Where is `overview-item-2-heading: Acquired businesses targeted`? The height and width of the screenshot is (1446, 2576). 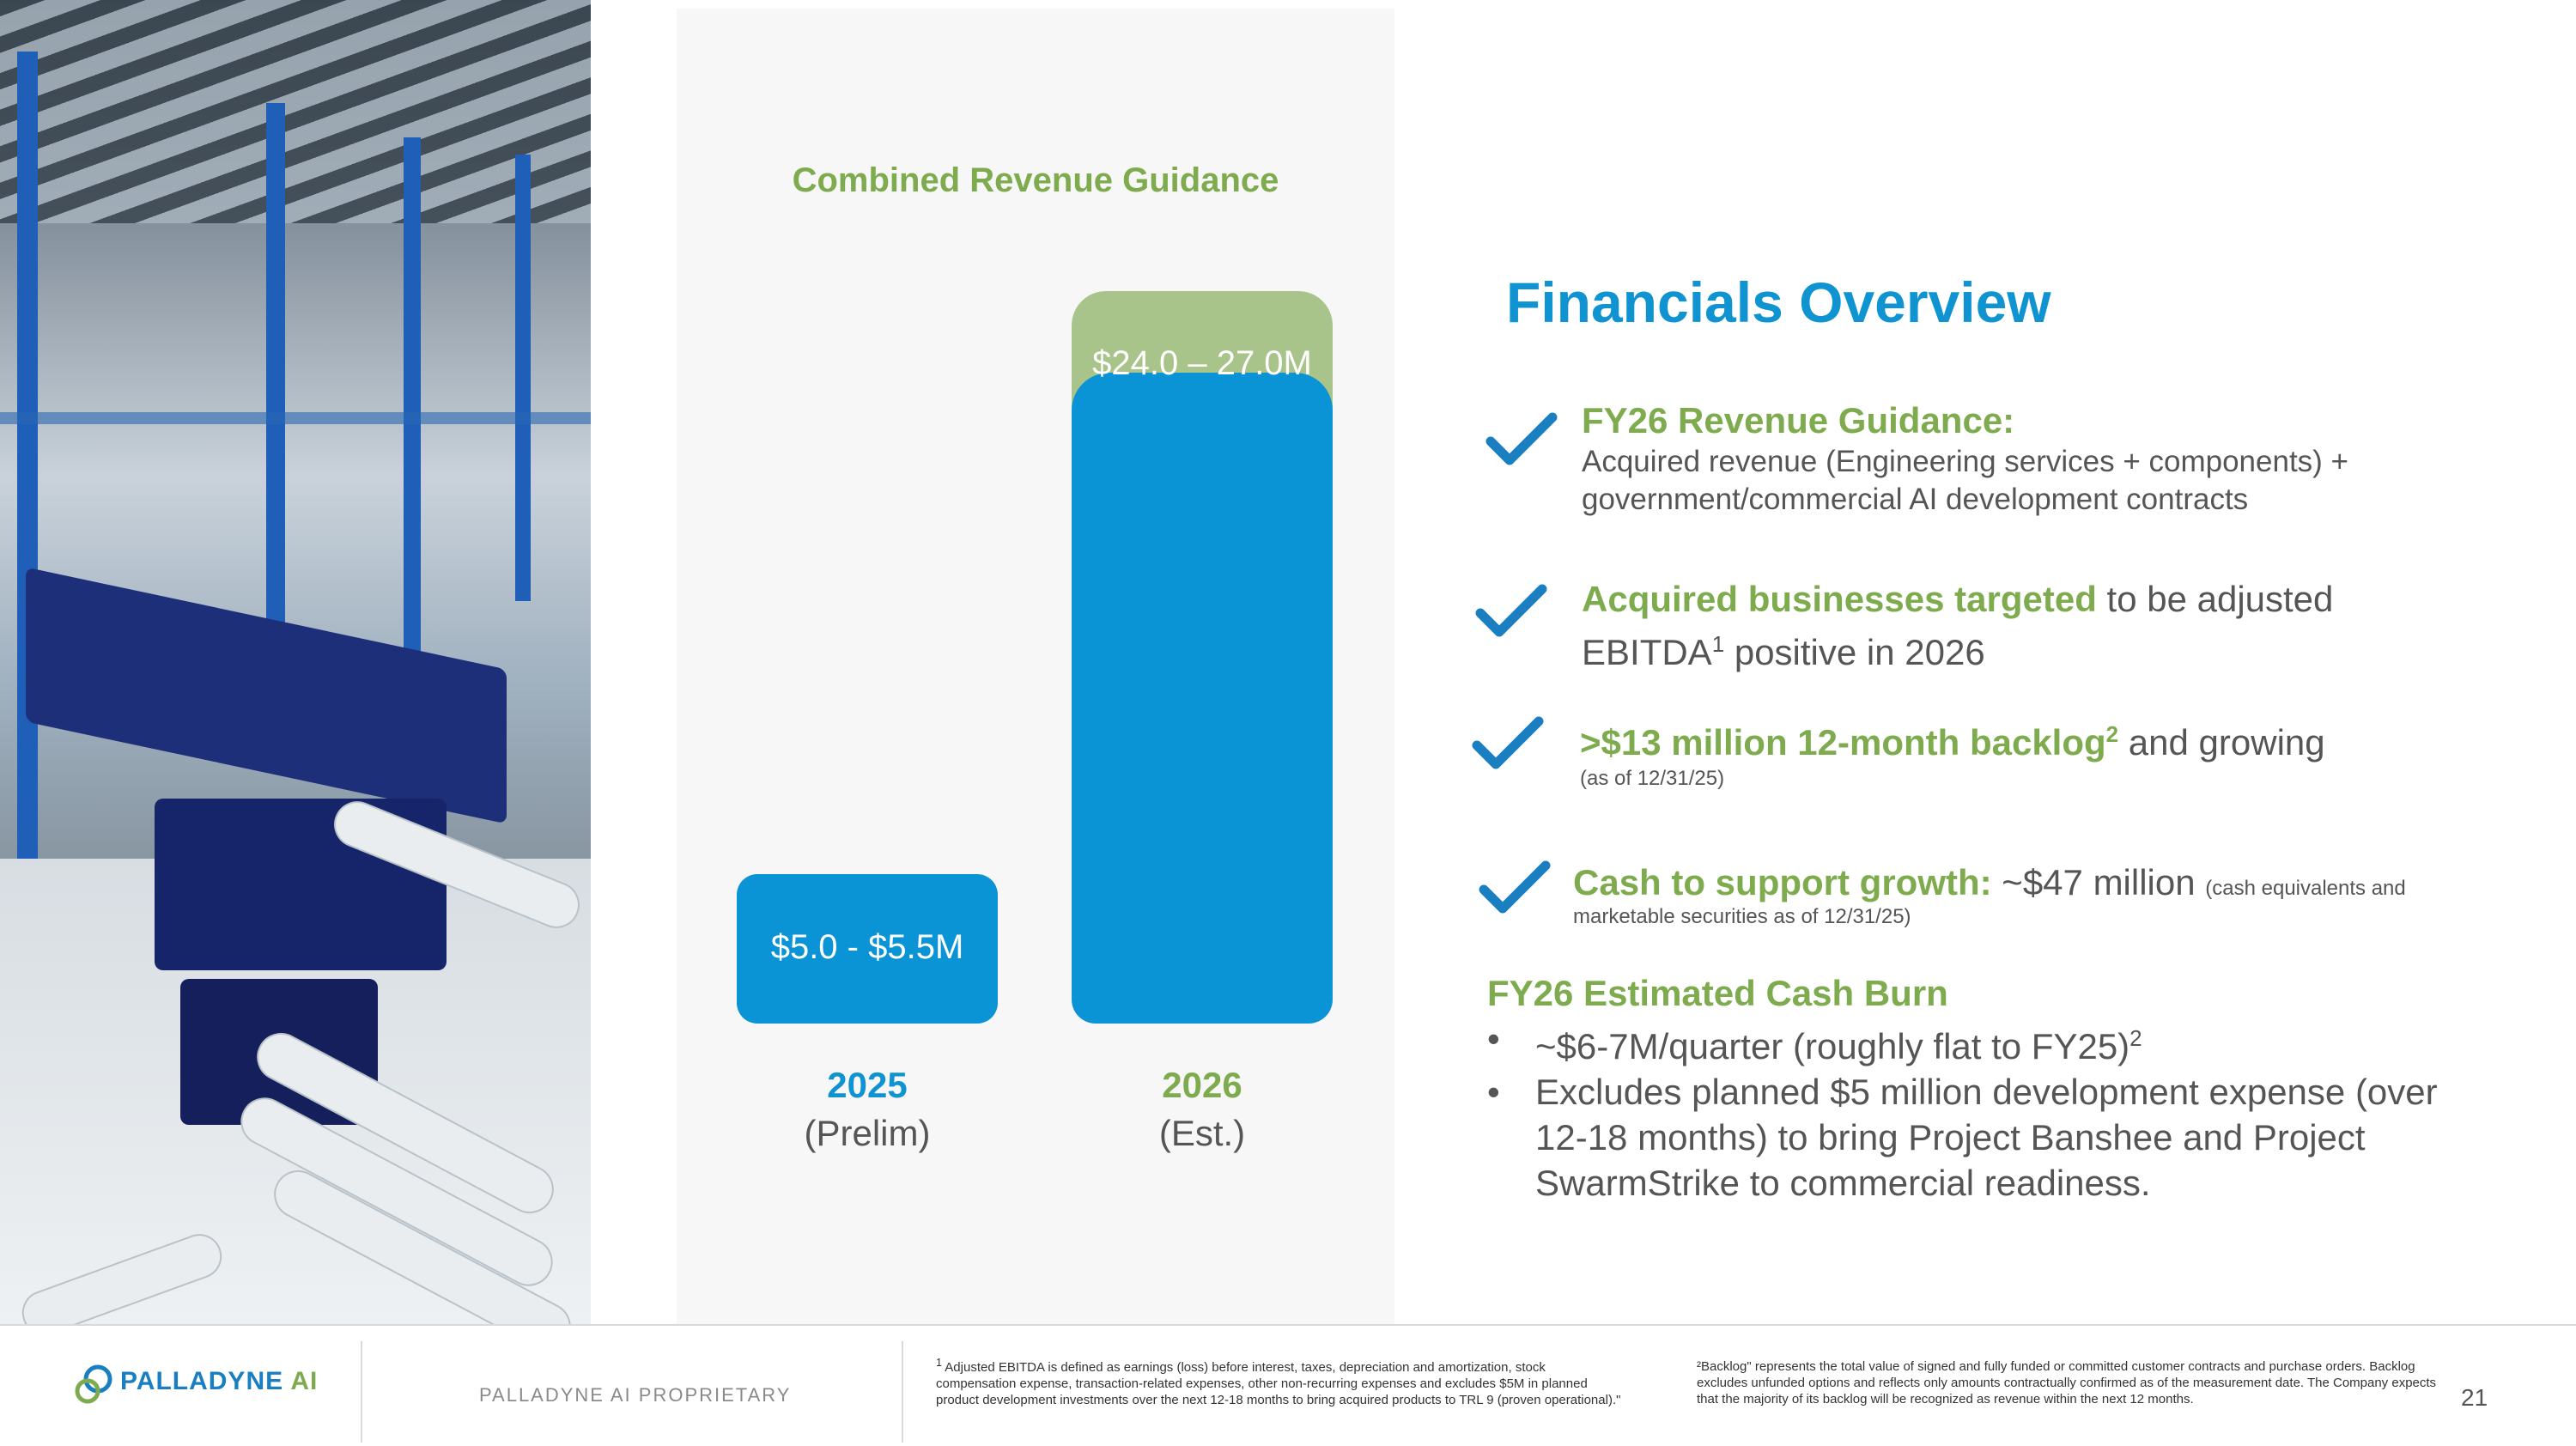 overview-item-2-heading: Acquired businesses targeted is located at coordinates (1839, 599).